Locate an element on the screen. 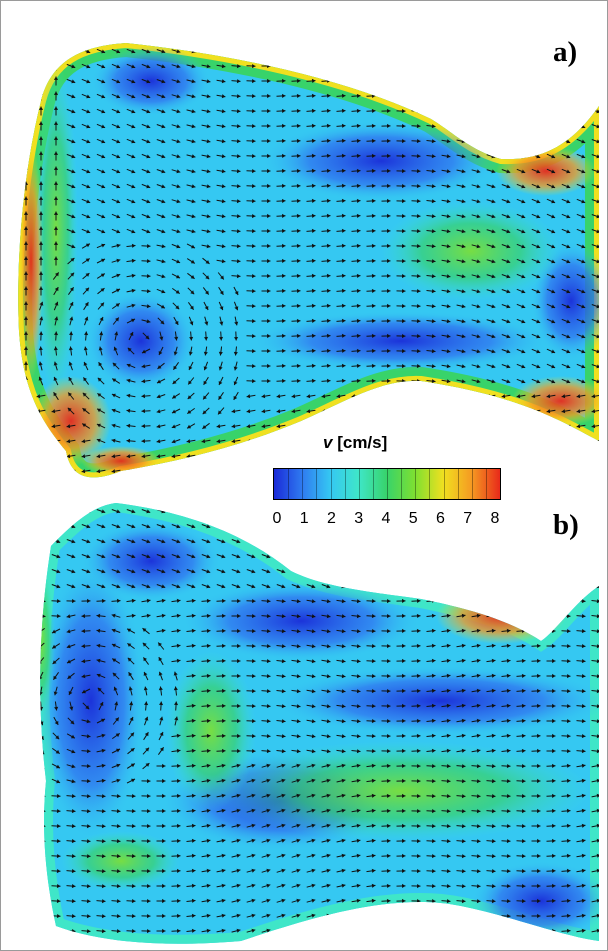  colorbar-division is located at coordinates (289, 484).